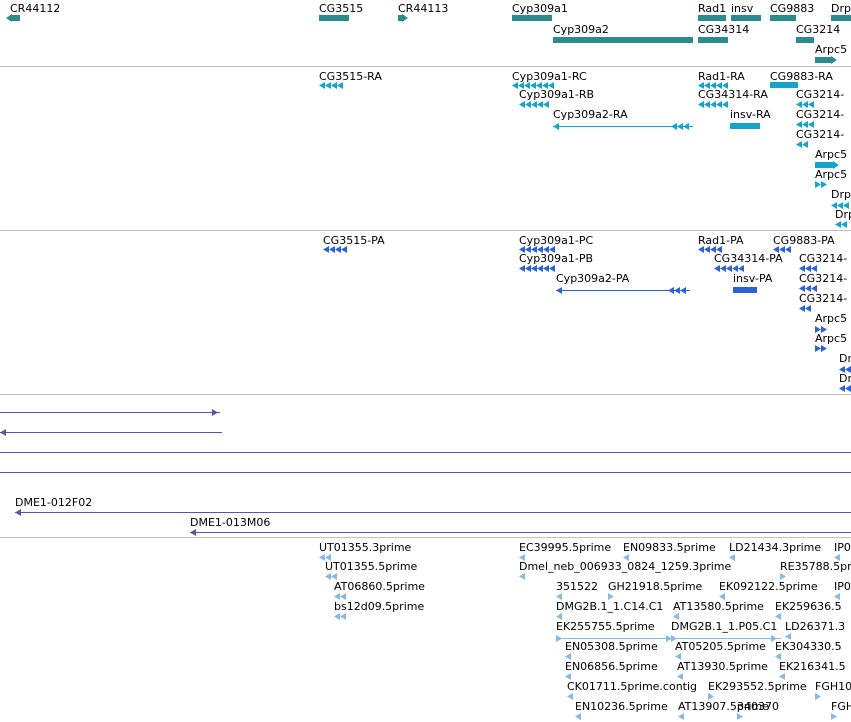  I want to click on feature-label: bs12d09.5prime, so click(379, 606).